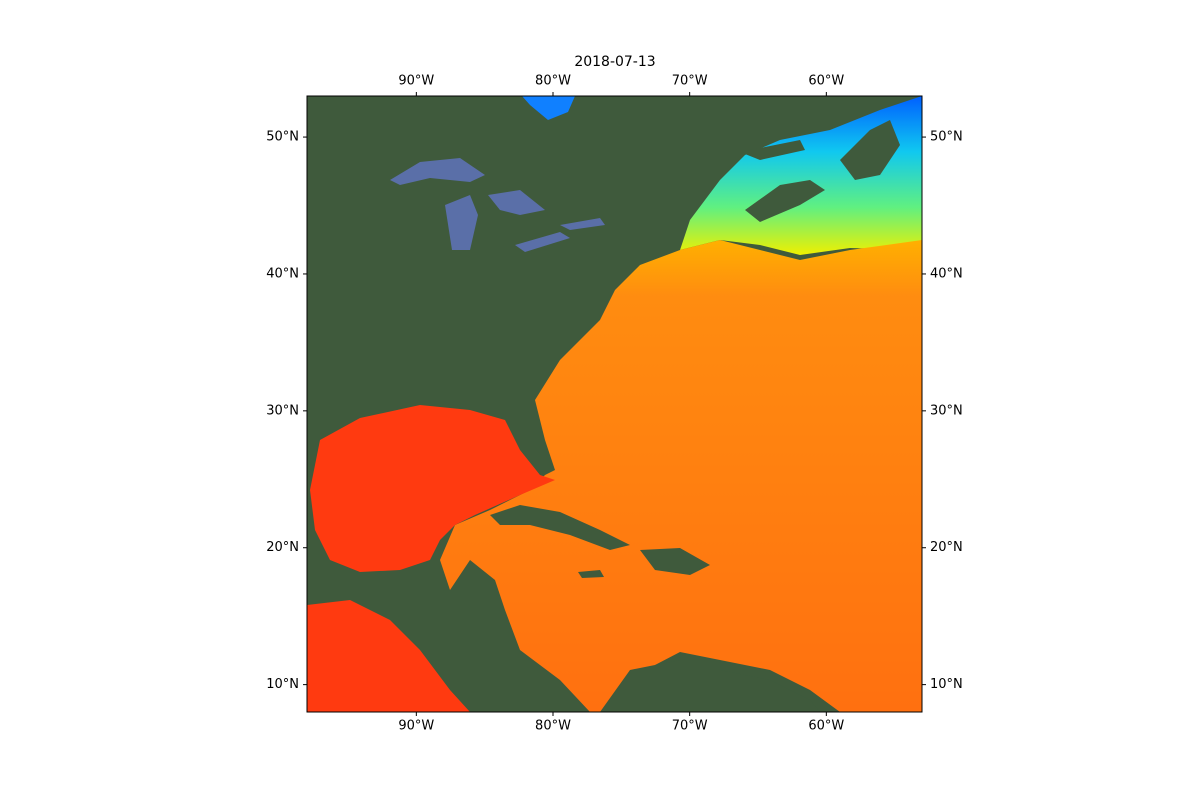 The width and height of the screenshot is (1200, 800). I want to click on x-tick-label-top: 70°W, so click(690, 81).